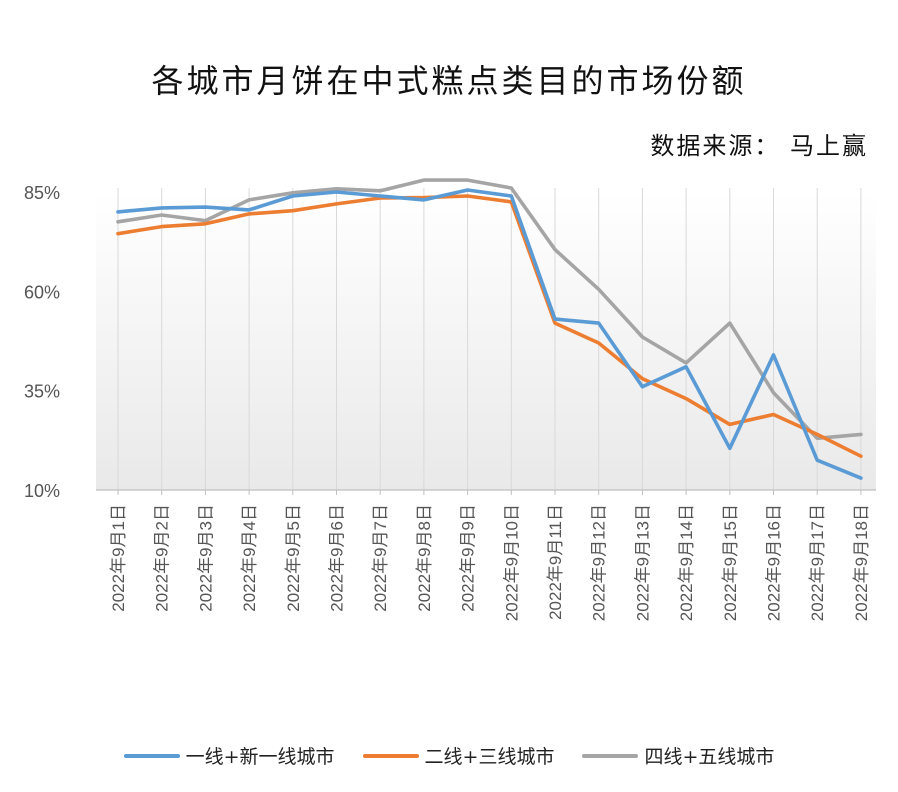 The image size is (898, 792). I want to click on x-tick-label: 2022年9月9日, so click(468, 558).